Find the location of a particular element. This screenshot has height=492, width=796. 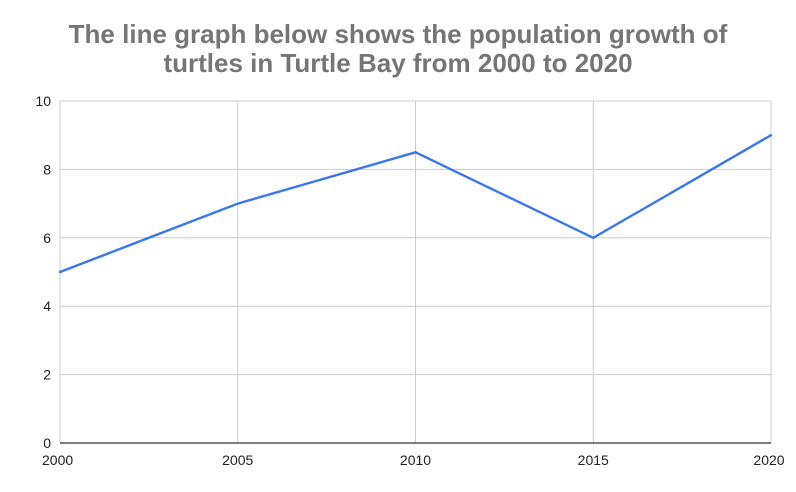

x-tick-labels: 2000 2005 2010 2015 2020 is located at coordinates (413, 460).